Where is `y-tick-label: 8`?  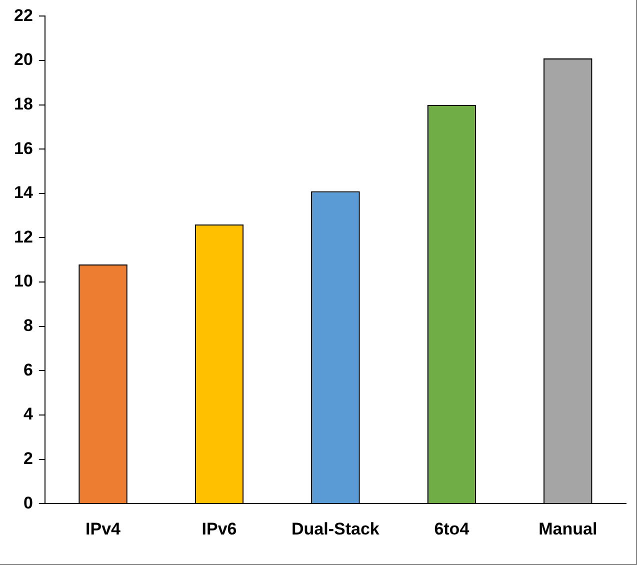
y-tick-label: 8 is located at coordinates (28, 326).